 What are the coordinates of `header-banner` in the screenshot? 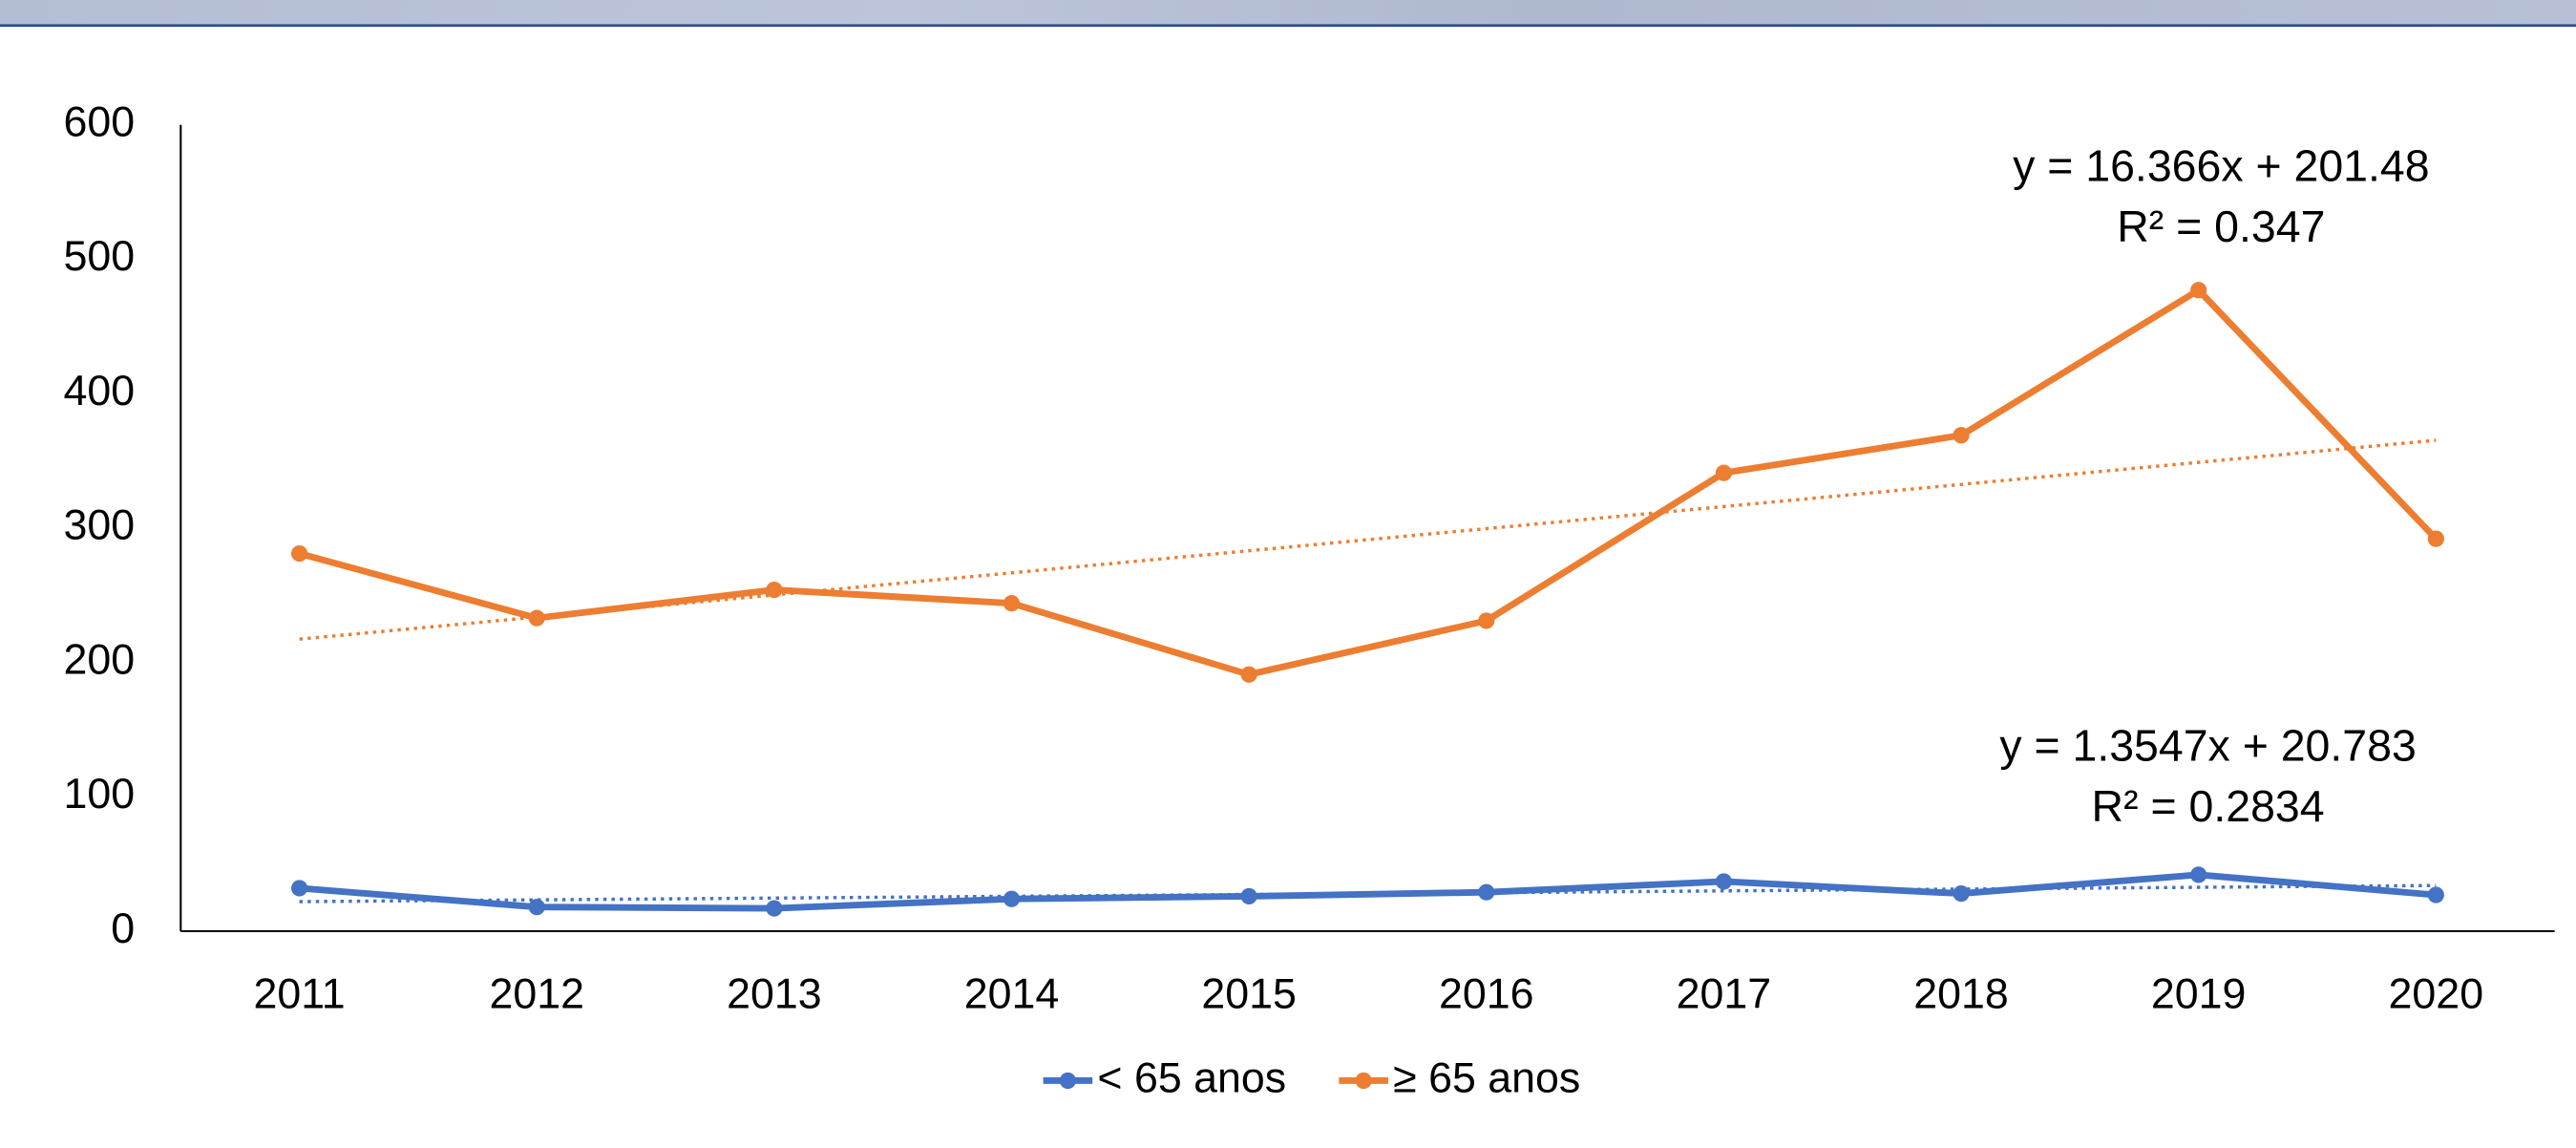 It's located at (1288, 12).